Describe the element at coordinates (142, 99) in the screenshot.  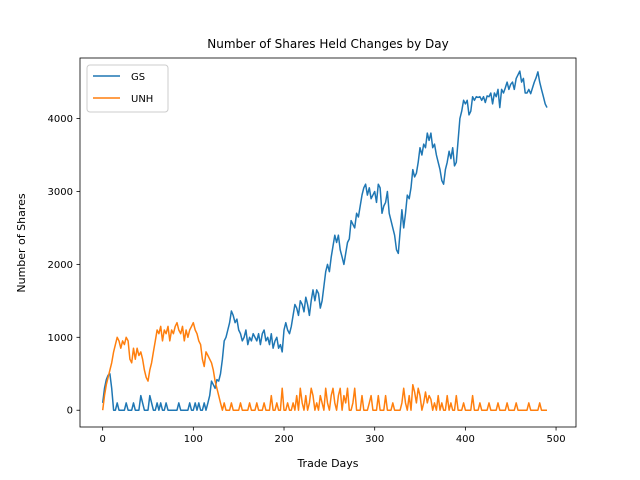
I see `legend-label-unh: UNH` at that location.